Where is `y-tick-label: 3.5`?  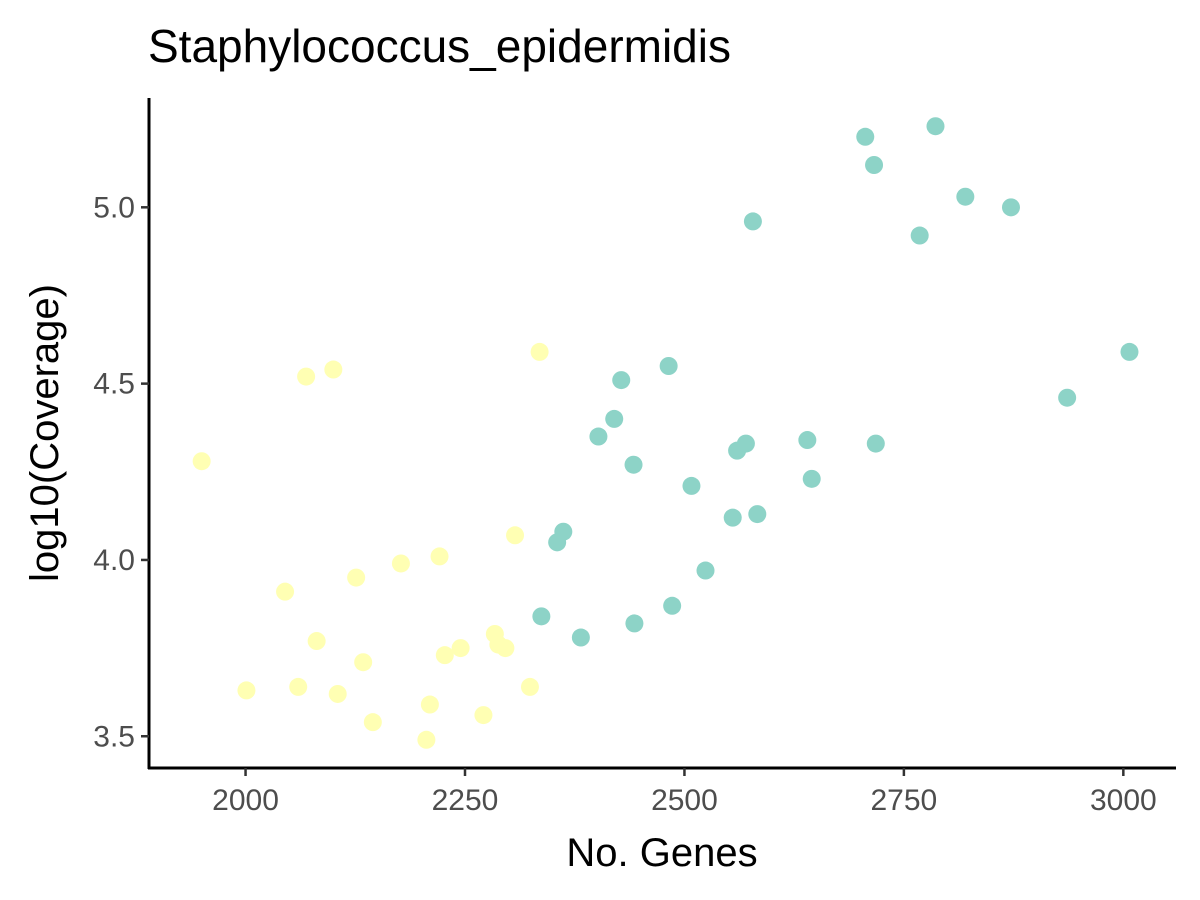
y-tick-label: 3.5 is located at coordinates (114, 736).